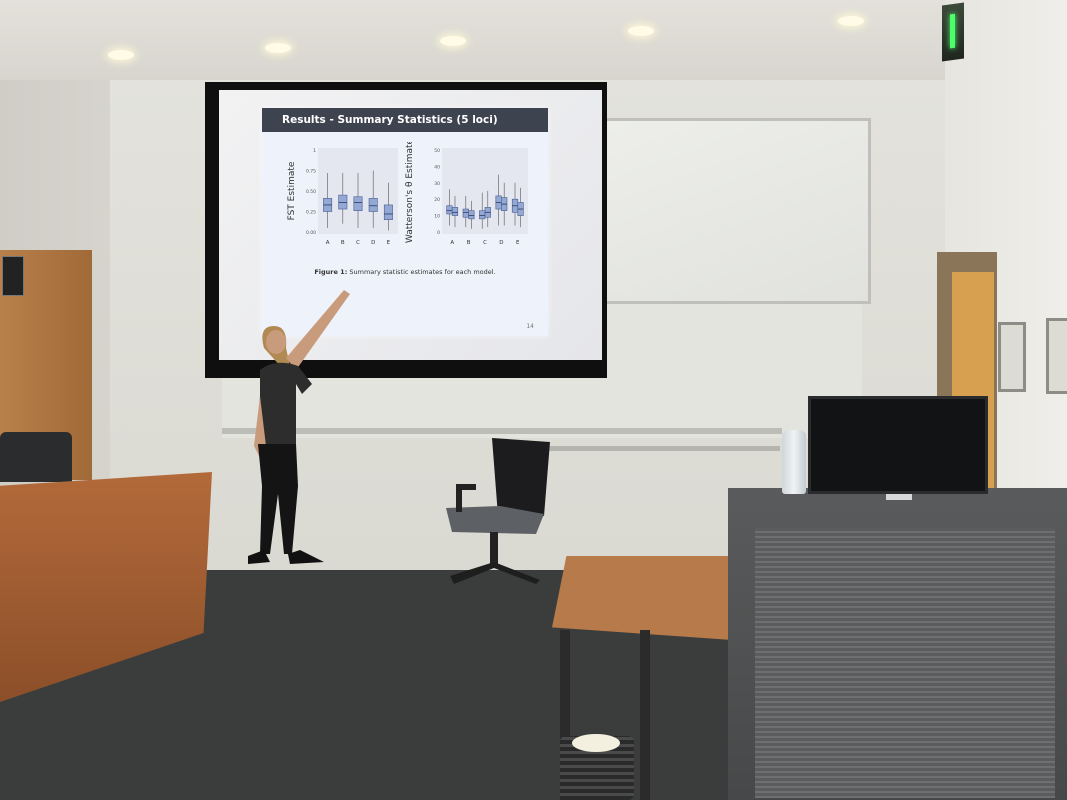 The height and width of the screenshot is (800, 1067). Describe the element at coordinates (530, 326) in the screenshot. I see `slide-page-number: 14` at that location.